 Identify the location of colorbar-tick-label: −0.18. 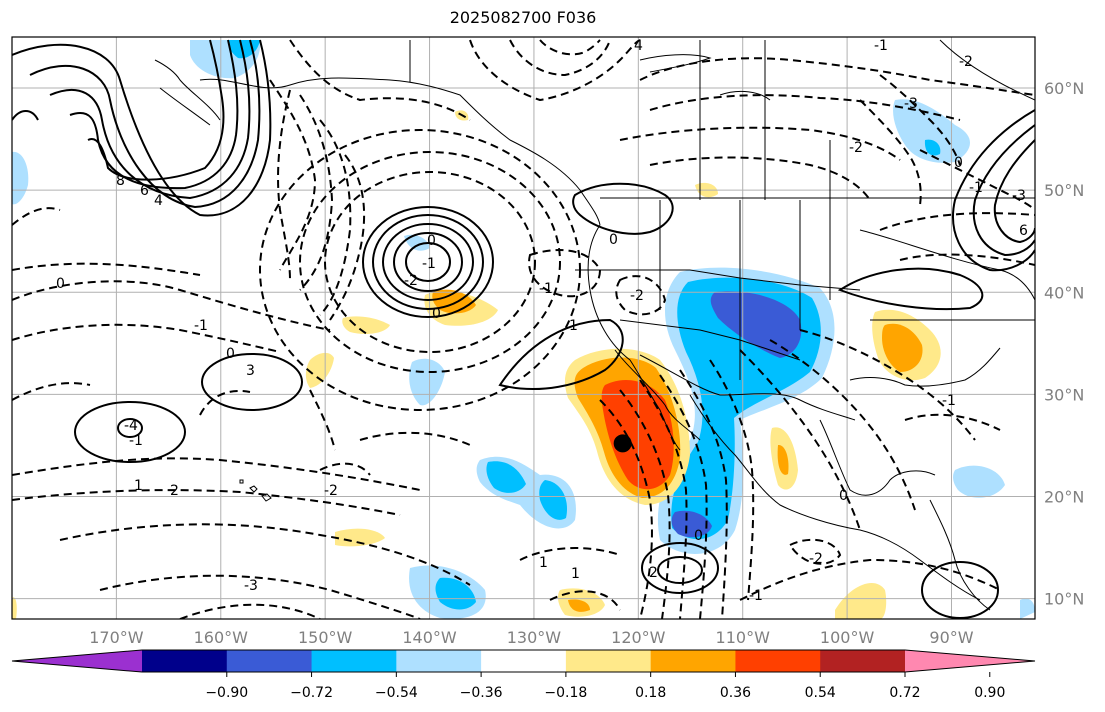
(565, 693).